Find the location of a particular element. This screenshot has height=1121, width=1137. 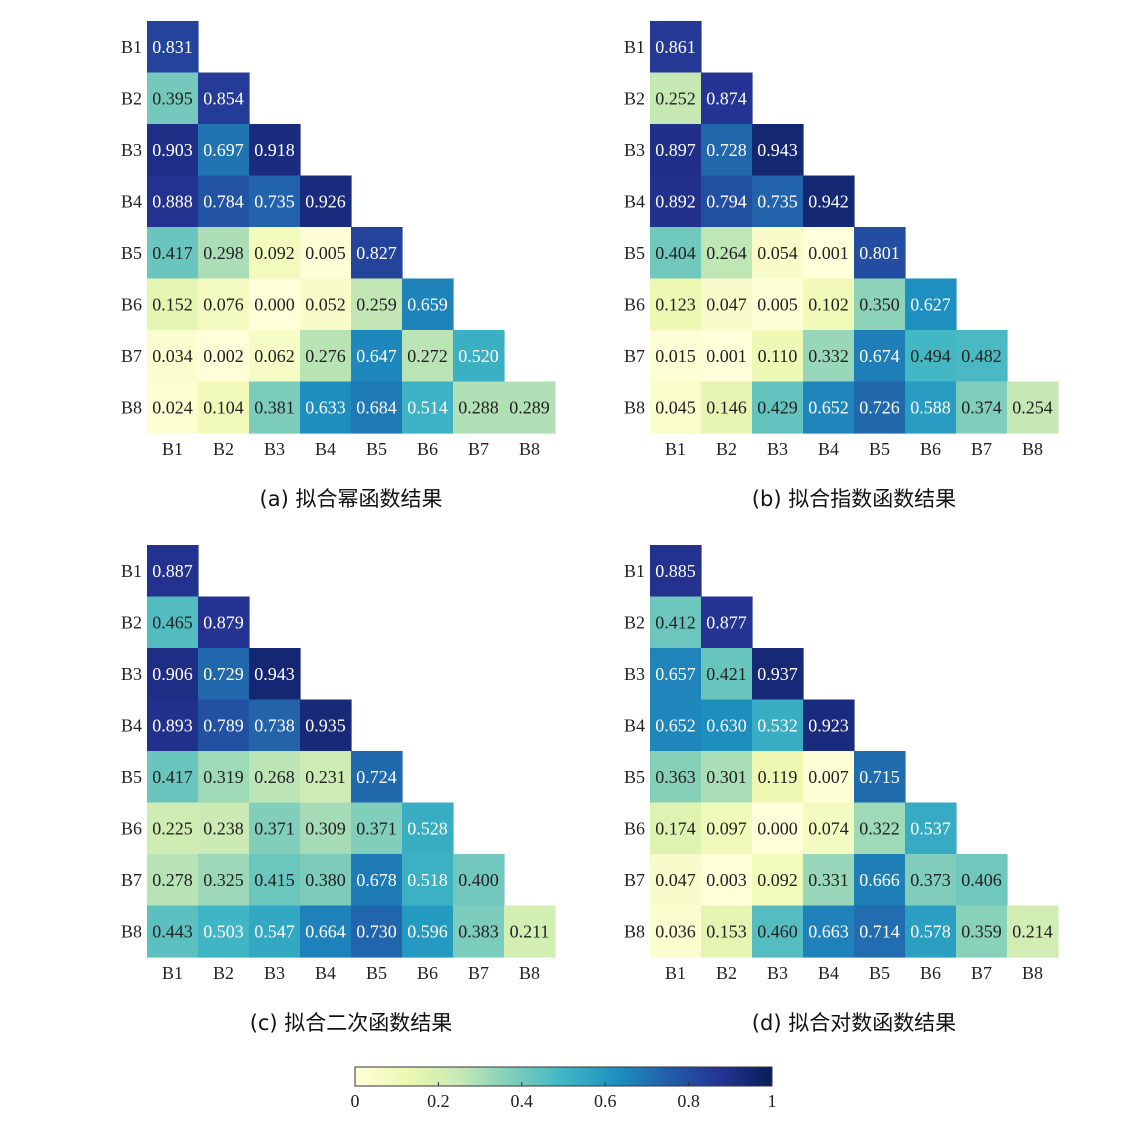

cell-value-label: 0.547 is located at coordinates (274, 931).